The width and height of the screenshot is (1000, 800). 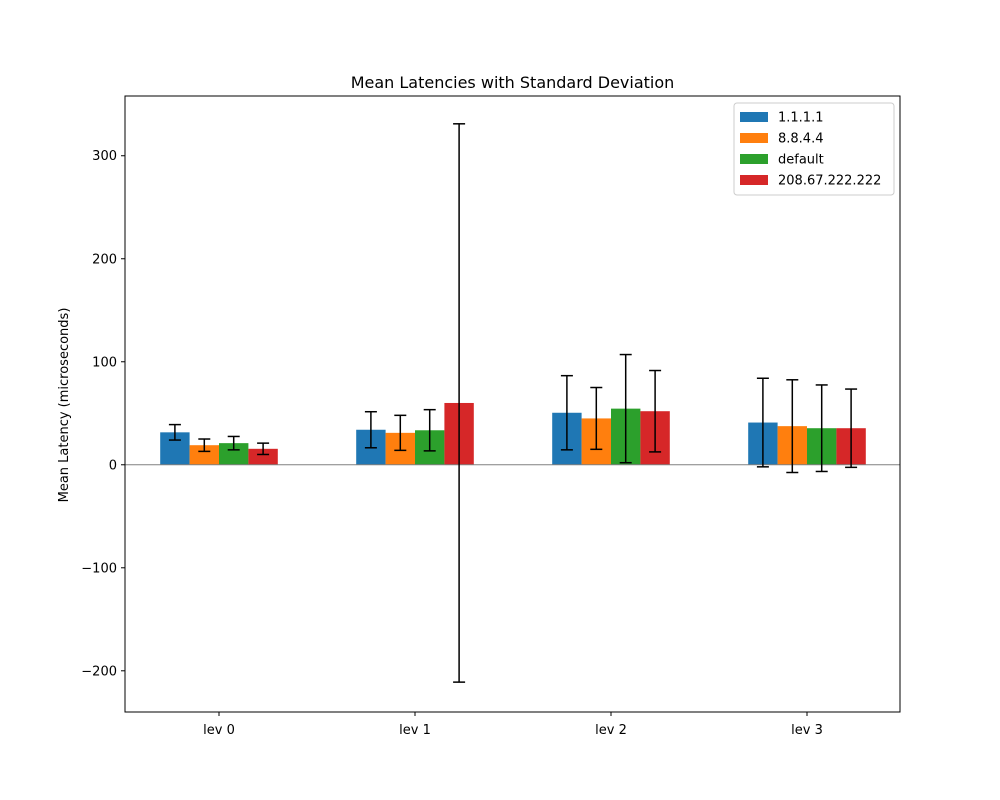 I want to click on legend-box, so click(x=814, y=149).